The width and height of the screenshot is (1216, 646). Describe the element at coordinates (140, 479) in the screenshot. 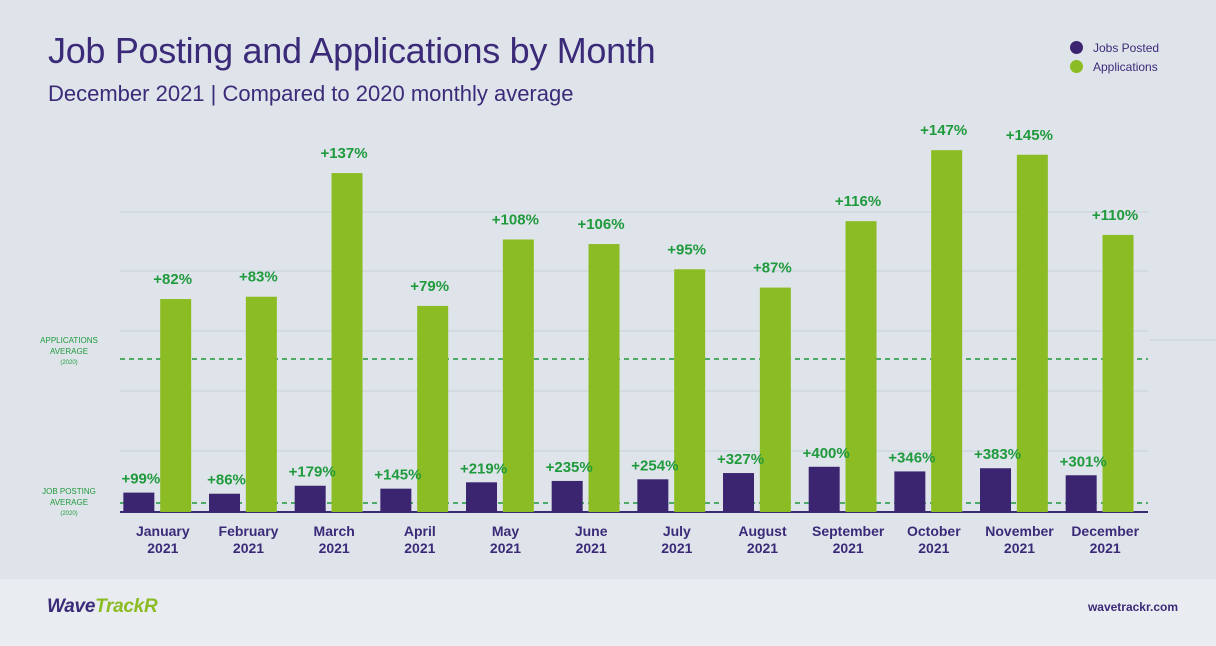

I see `data-label-jobs-posted: +99%` at that location.